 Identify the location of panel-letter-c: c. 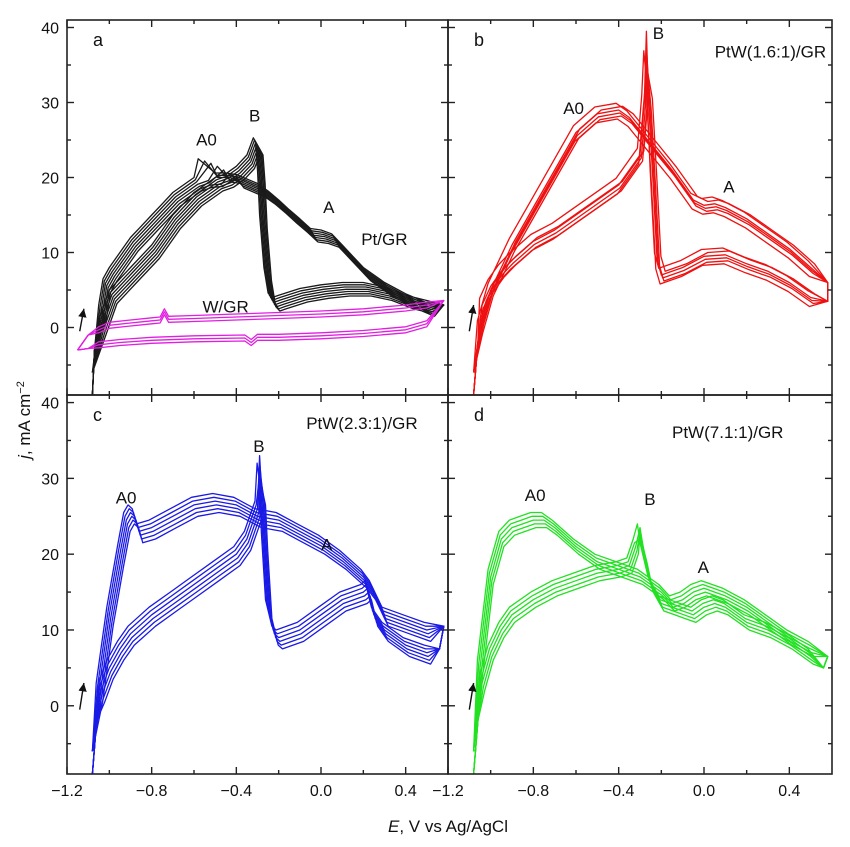
(97, 415).